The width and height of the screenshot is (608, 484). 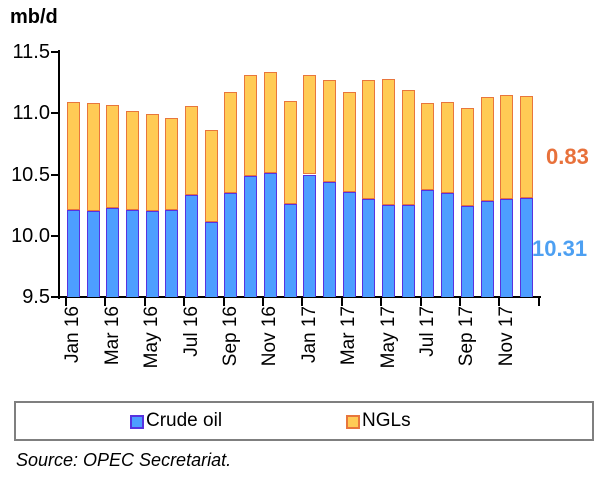 I want to click on y-axis-tick-label: 11.0, so click(x=31, y=113).